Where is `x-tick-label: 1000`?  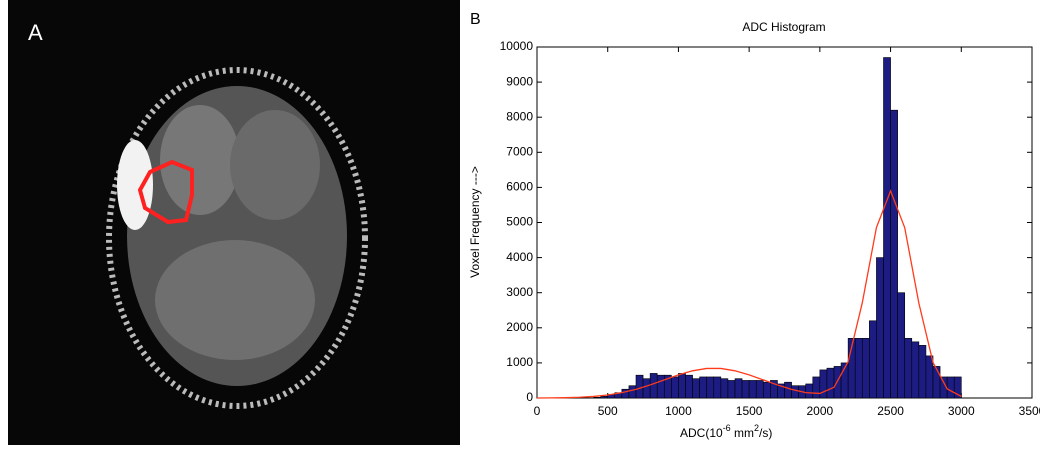 x-tick-label: 1000 is located at coordinates (678, 411).